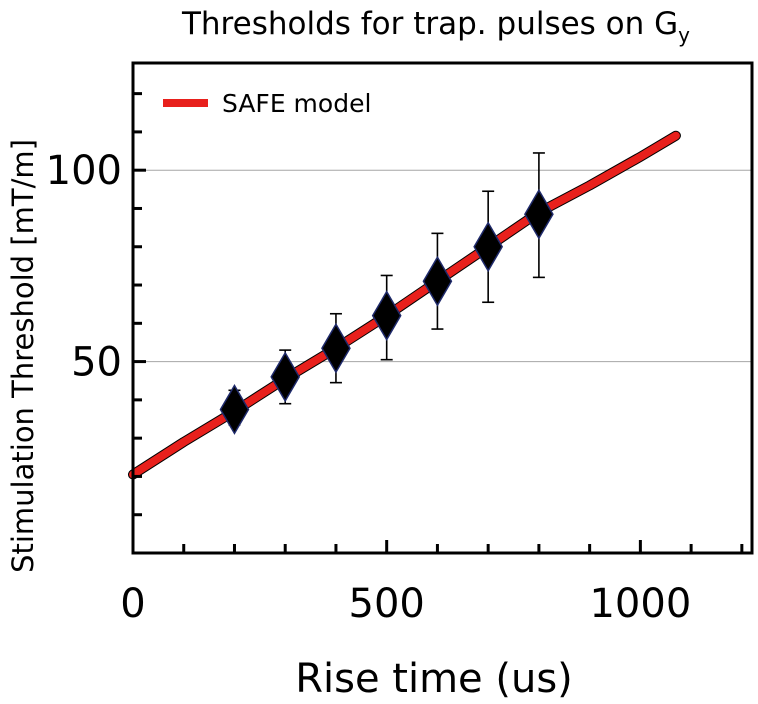 The image size is (758, 704). Describe the element at coordinates (640, 604) in the screenshot. I see `x-tick-label-1000: 1000` at that location.